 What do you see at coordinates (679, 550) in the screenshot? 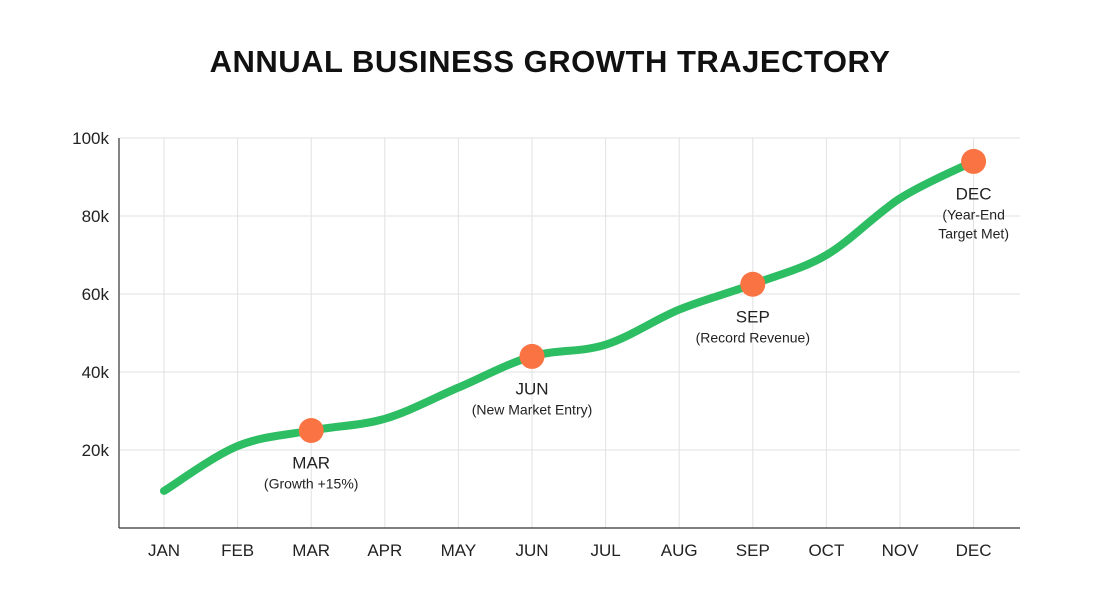
I see `x-tick-label: AUG` at bounding box center [679, 550].